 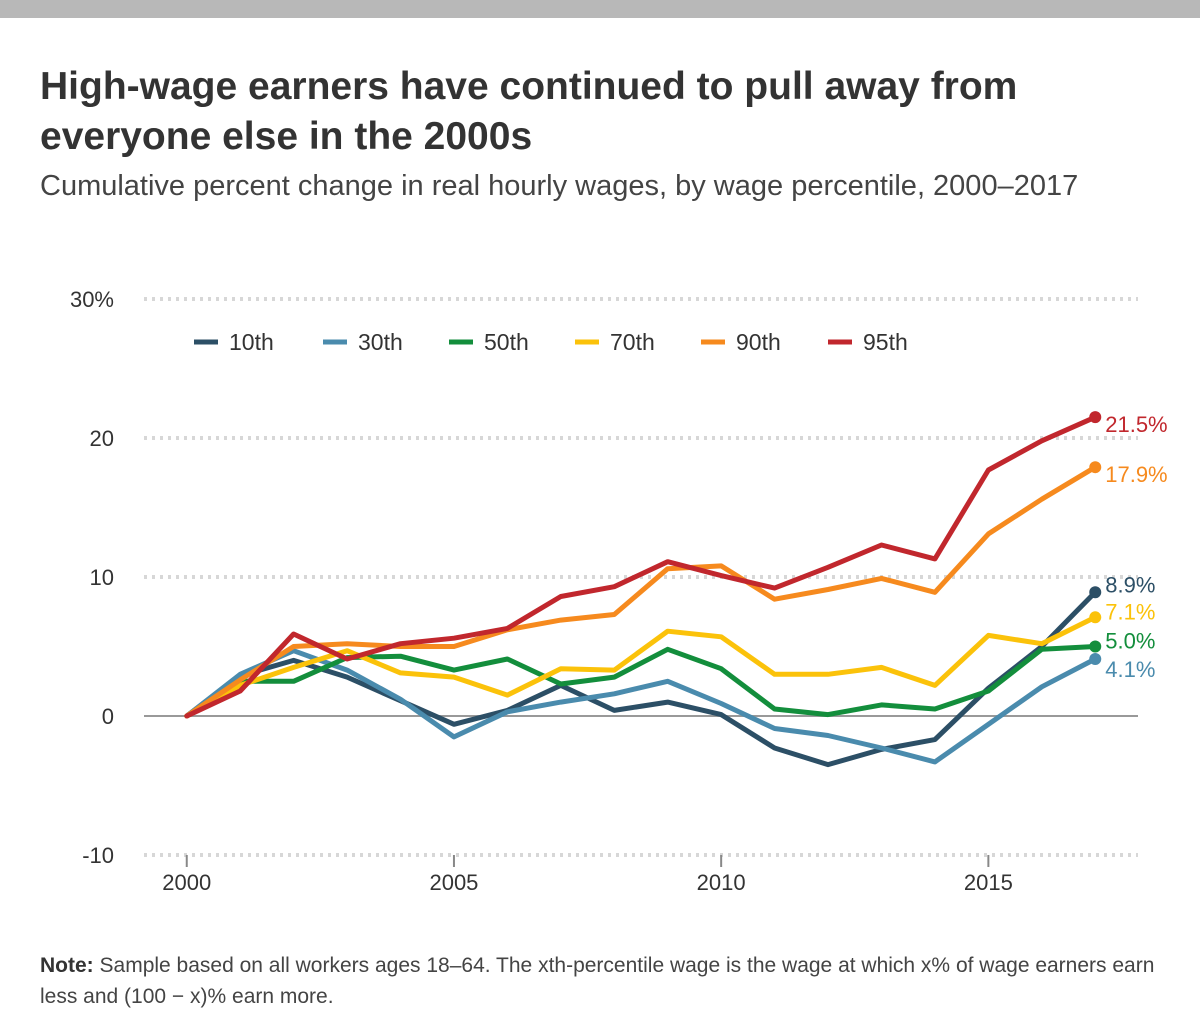 I want to click on legend-item-50th: 50th, so click(x=489, y=342).